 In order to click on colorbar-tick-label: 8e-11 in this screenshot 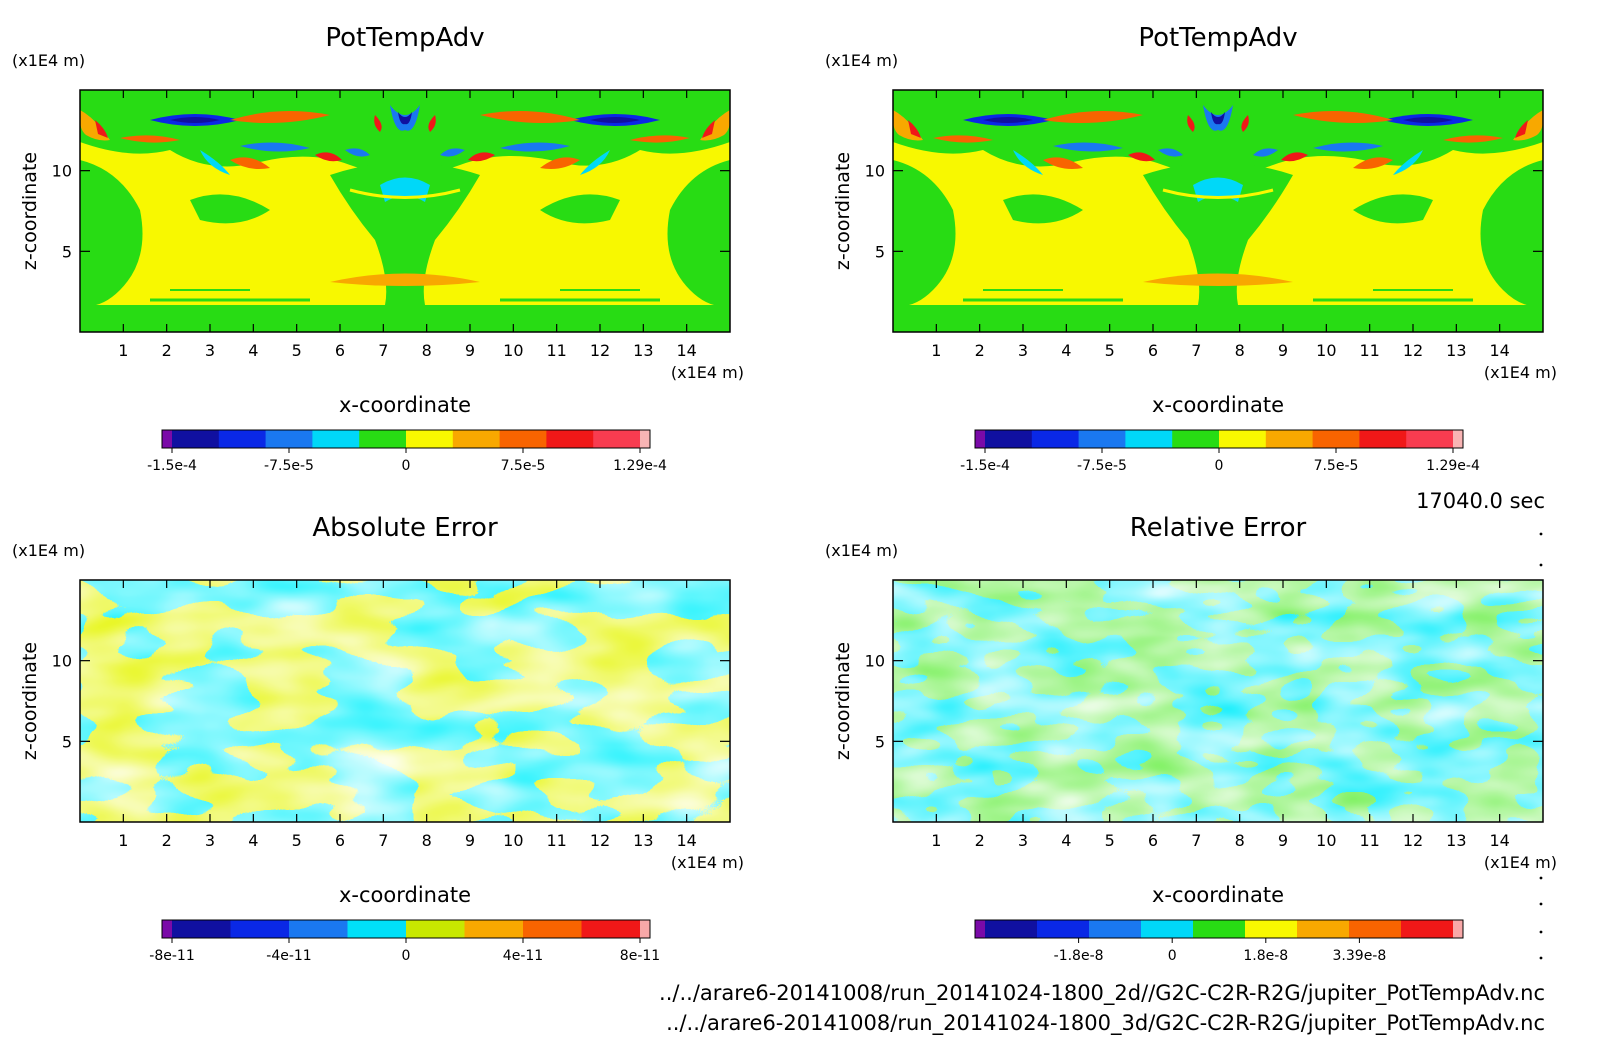, I will do `click(640, 956)`.